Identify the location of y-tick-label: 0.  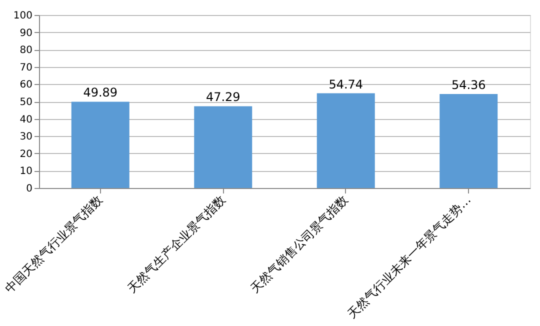
(29, 189).